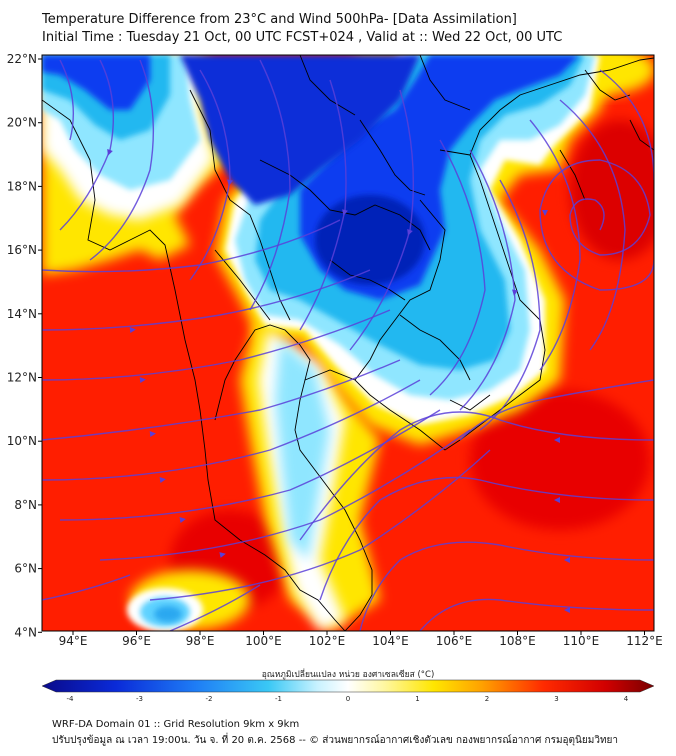 The height and width of the screenshot is (756, 676). What do you see at coordinates (263, 641) in the screenshot?
I see `lon-tick-label: 100°E` at bounding box center [263, 641].